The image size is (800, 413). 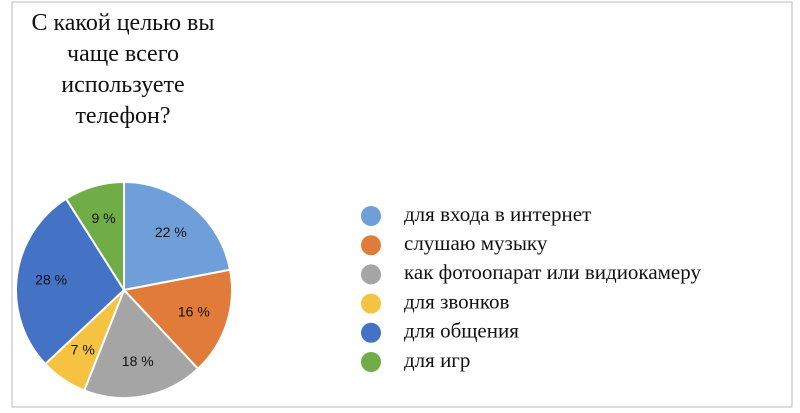 I want to click on data-label: 7 %, so click(x=83, y=349).